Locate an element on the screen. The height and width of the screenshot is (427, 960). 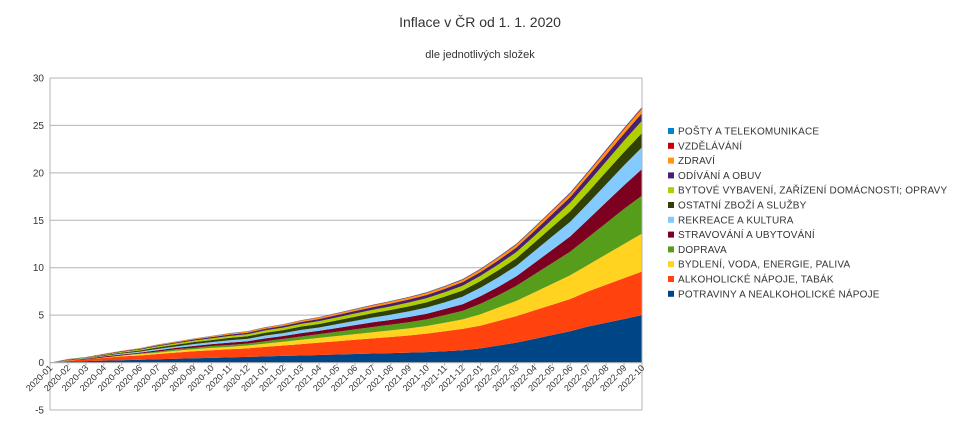
y-tick-label: -5 is located at coordinates (39, 411).